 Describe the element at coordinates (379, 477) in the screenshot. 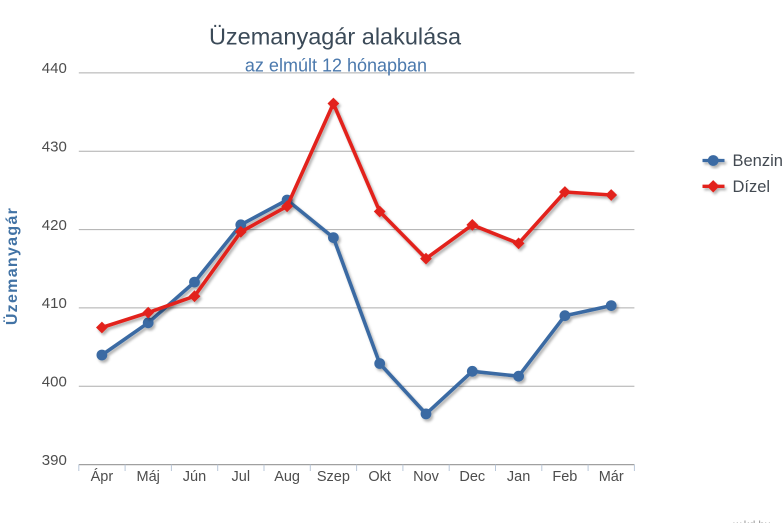

I see `svg-text: Okt` at that location.